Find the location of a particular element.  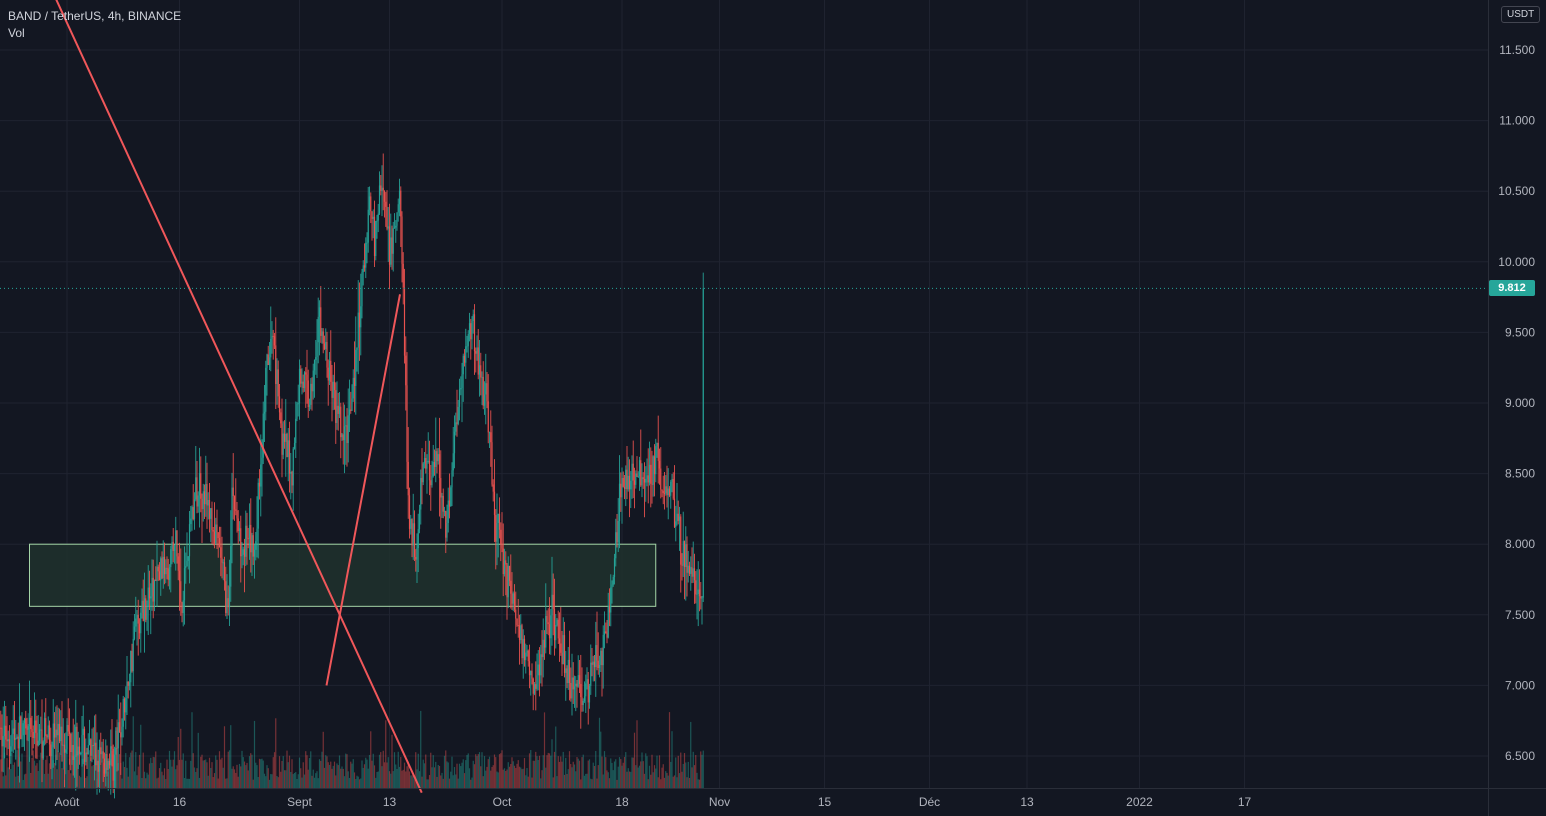

currency-button: USDT is located at coordinates (1521, 14).